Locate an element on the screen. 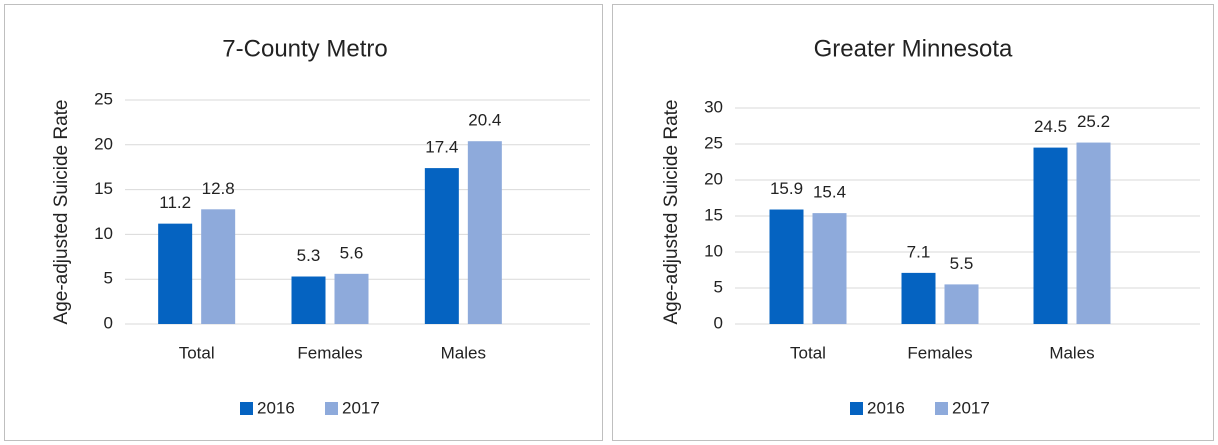  value-label: 24.5 is located at coordinates (1050, 126).